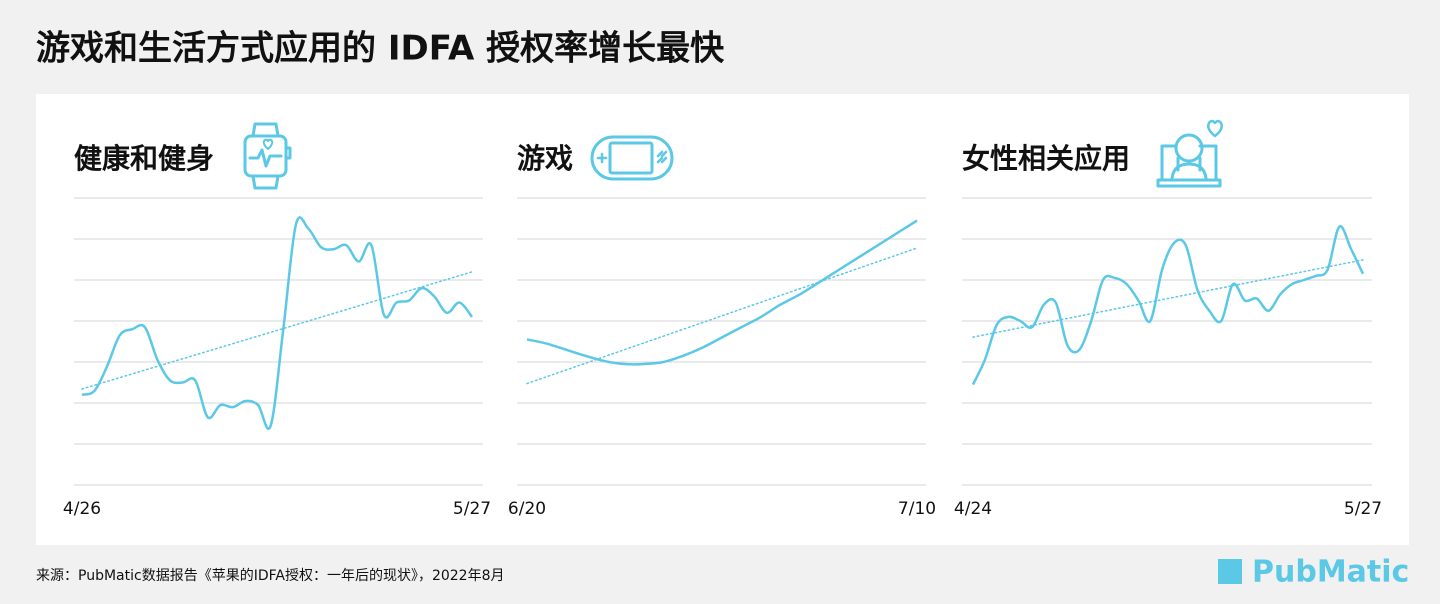  I want to click on x-tick-label: 7/10, so click(917, 509).